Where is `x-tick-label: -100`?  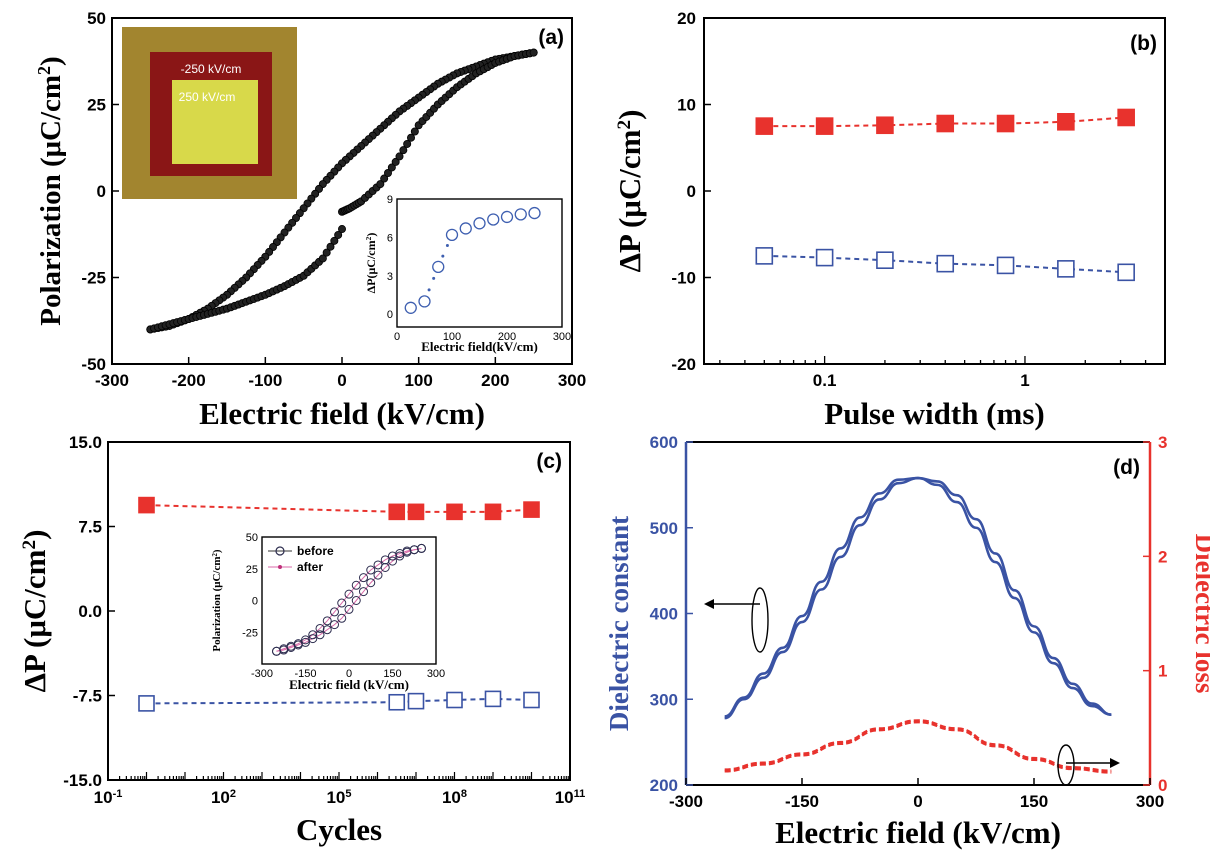 x-tick-label: -100 is located at coordinates (265, 380).